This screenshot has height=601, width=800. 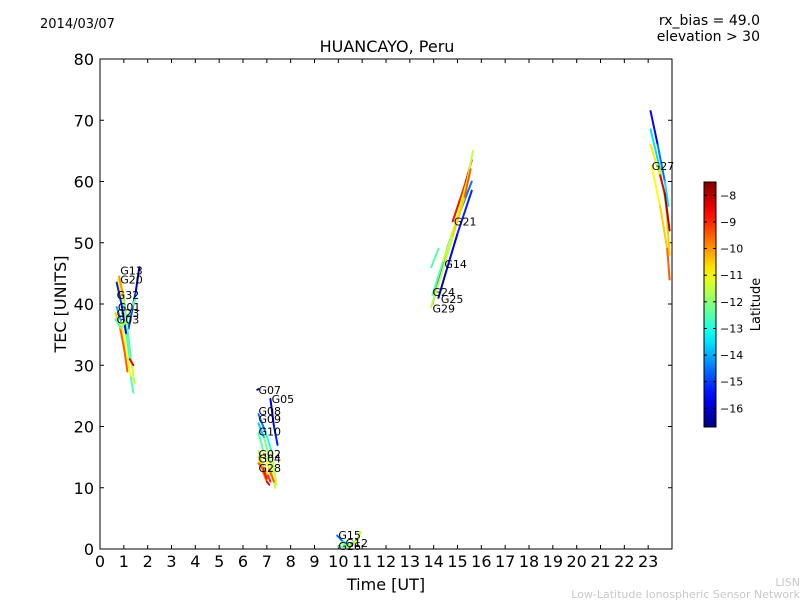 What do you see at coordinates (283, 399) in the screenshot?
I see `series-label-g05: G05` at bounding box center [283, 399].